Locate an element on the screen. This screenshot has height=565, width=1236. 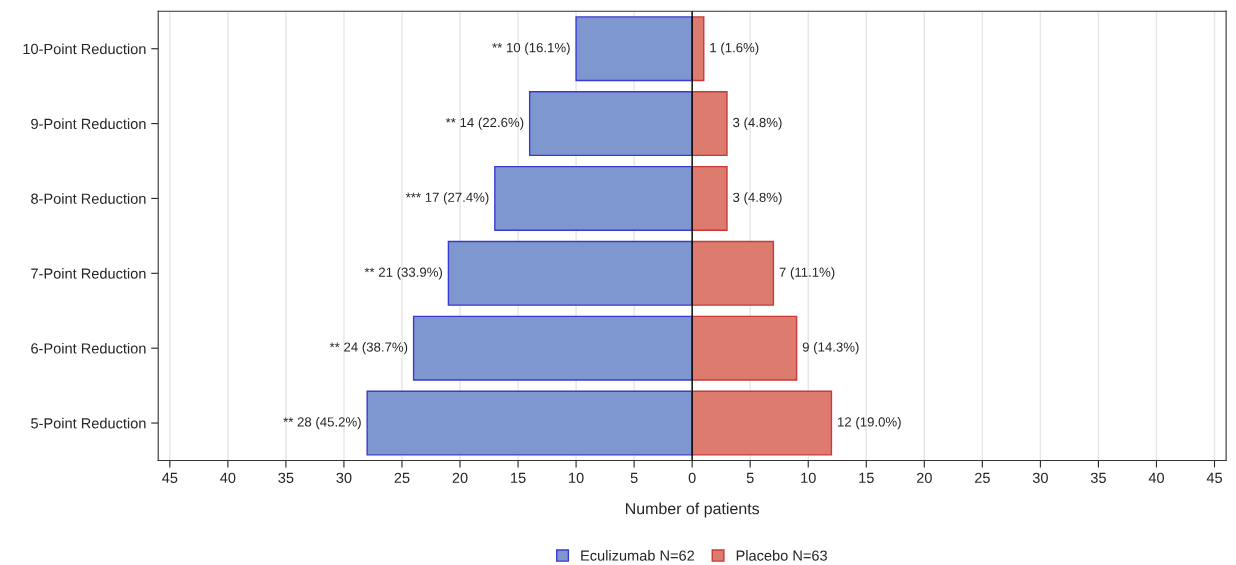
y-tick-label: 5-Point Reduction is located at coordinates (88, 423).